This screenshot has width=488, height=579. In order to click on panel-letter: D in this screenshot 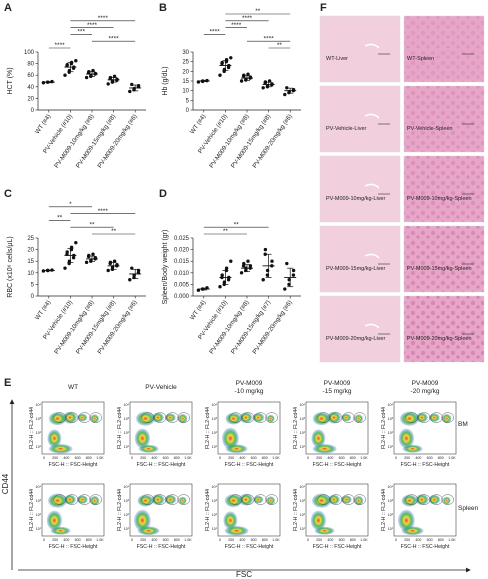, I will do `click(163, 194)`.